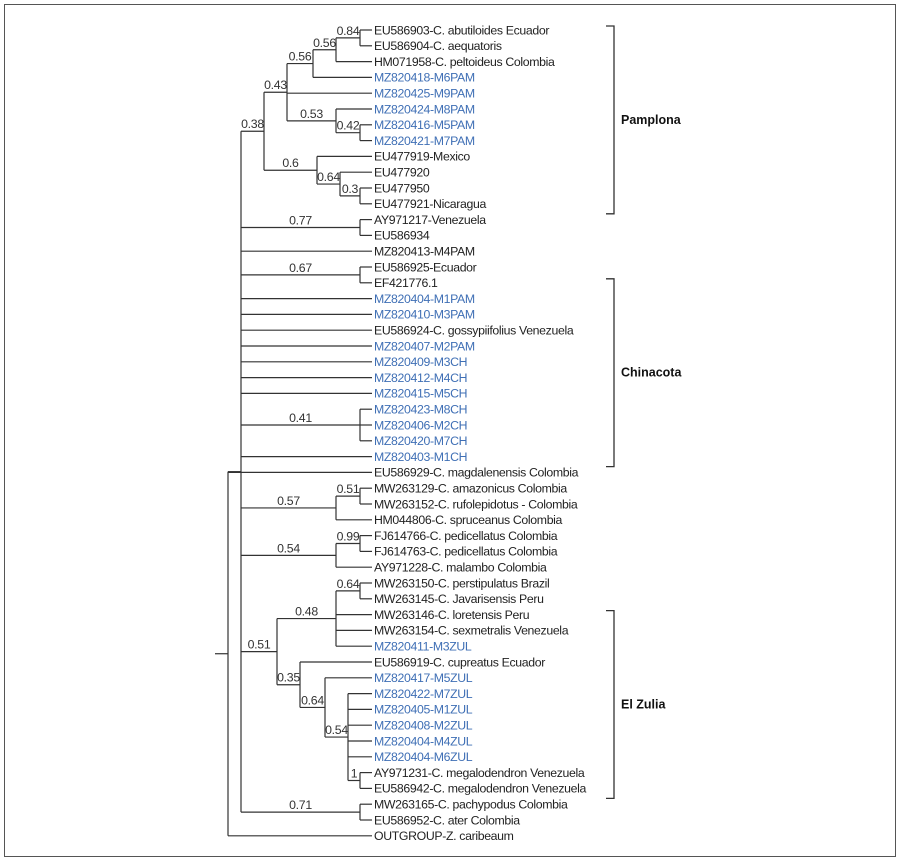 The image size is (906, 865). Describe the element at coordinates (459, 599) in the screenshot. I see `leaf-label: MW263145-C. Javarisensis Peru` at that location.